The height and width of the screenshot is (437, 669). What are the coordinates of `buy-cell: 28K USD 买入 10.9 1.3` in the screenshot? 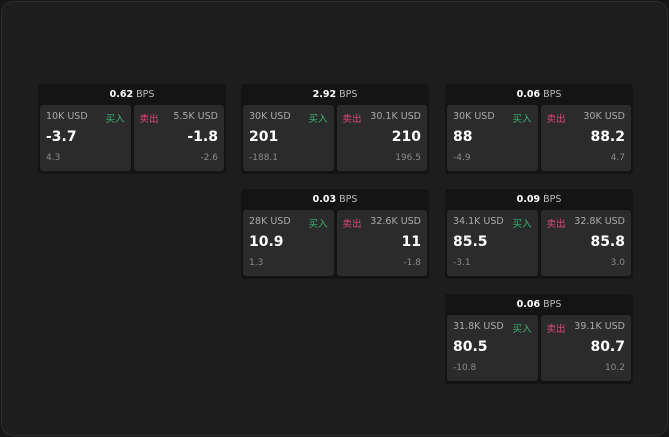 It's located at (288, 243).